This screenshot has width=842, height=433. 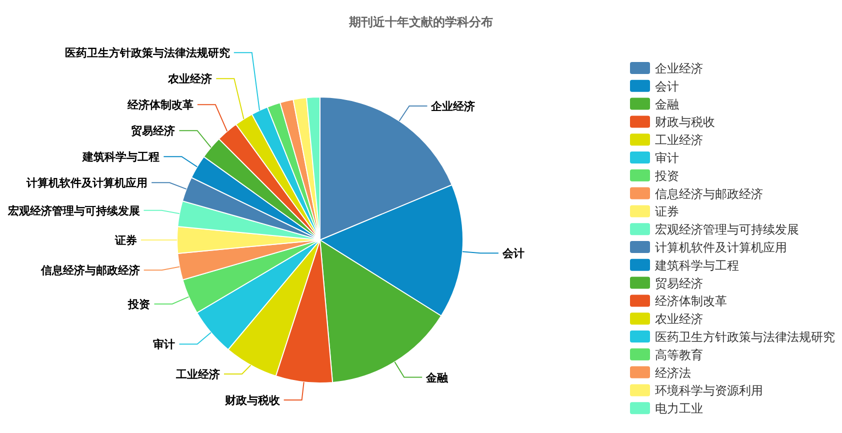 What do you see at coordinates (667, 158) in the screenshot?
I see `legend-label: 审计` at bounding box center [667, 158].